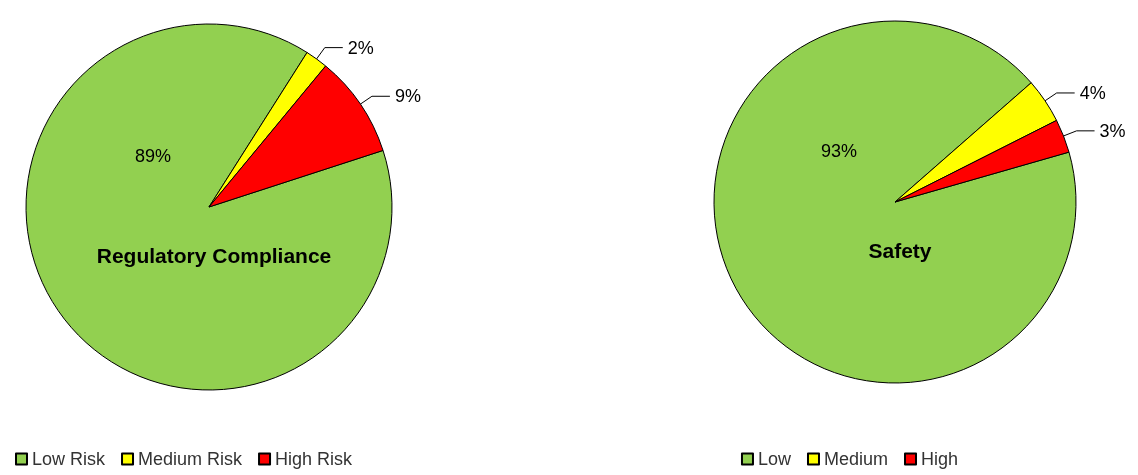 This screenshot has width=1138, height=475. What do you see at coordinates (900, 250) in the screenshot?
I see `text: Safety` at bounding box center [900, 250].